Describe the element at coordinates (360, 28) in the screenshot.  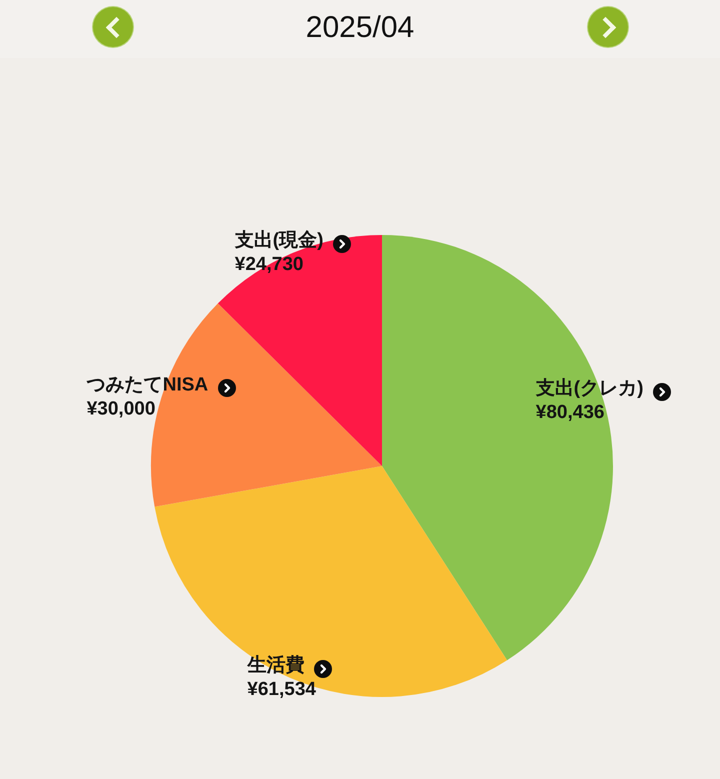
I see `chart-title: 2025/04` at that location.